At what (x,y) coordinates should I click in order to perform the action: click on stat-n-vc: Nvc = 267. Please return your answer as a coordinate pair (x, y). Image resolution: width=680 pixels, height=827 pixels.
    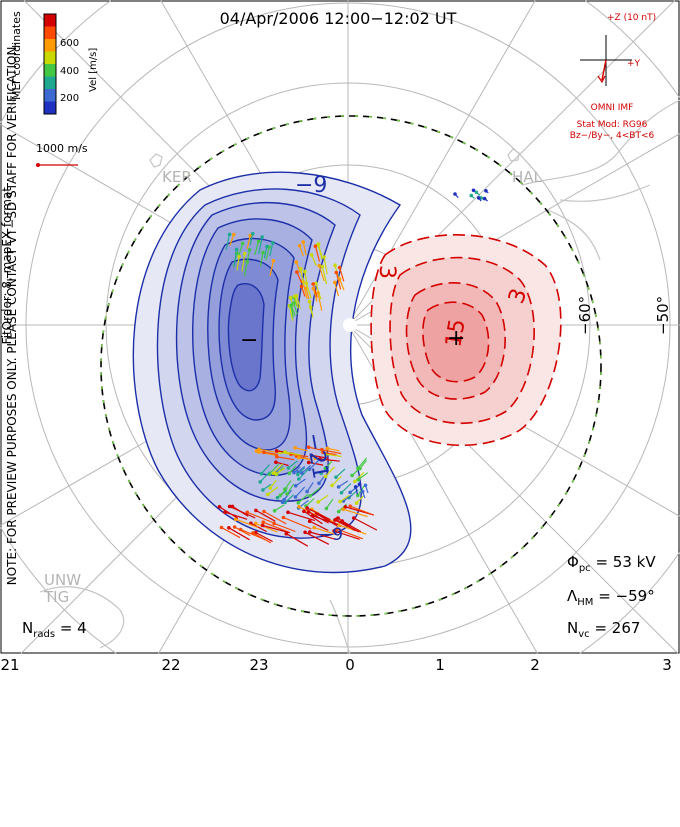
    Looking at the image, I should click on (604, 629).